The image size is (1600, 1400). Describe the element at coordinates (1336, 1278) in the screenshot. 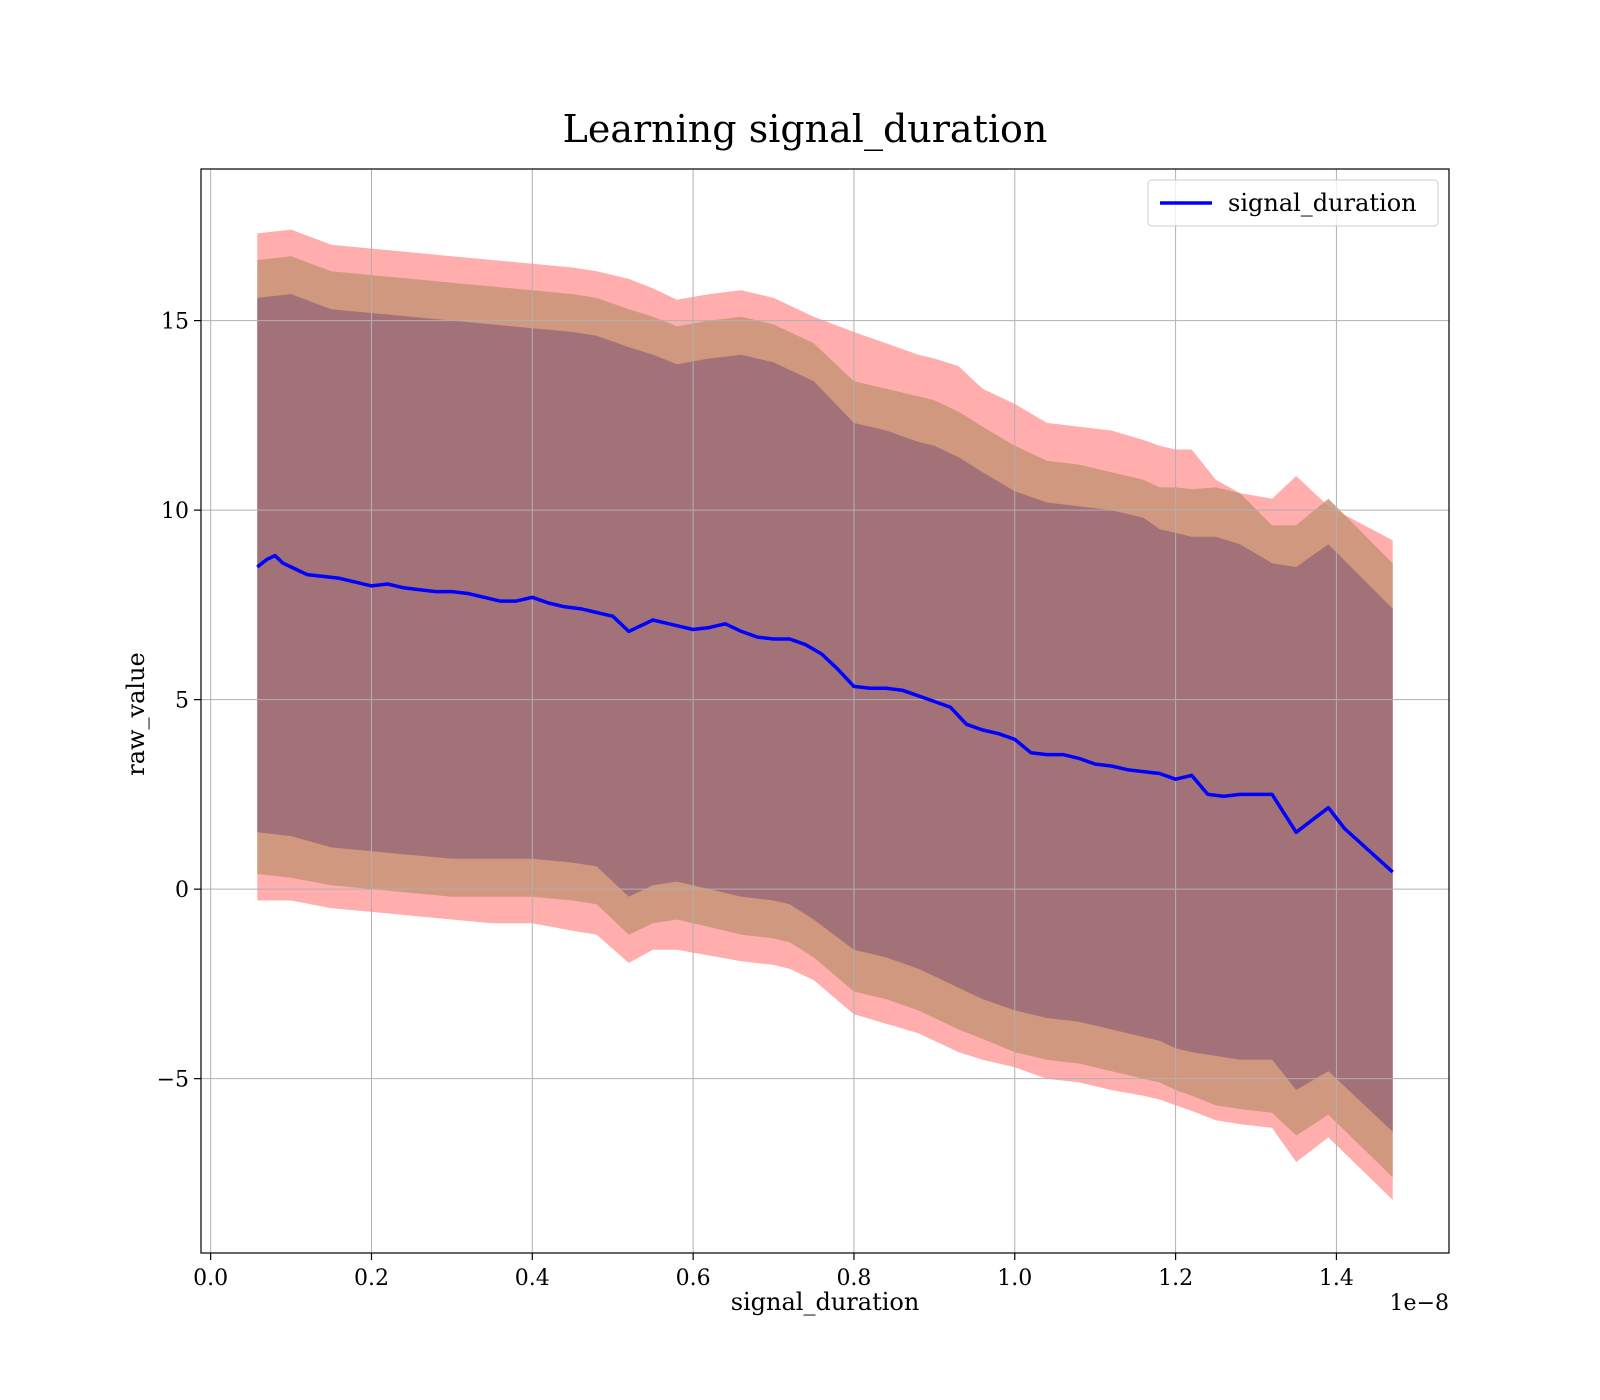

I see `x-tick-label: 1.4` at that location.